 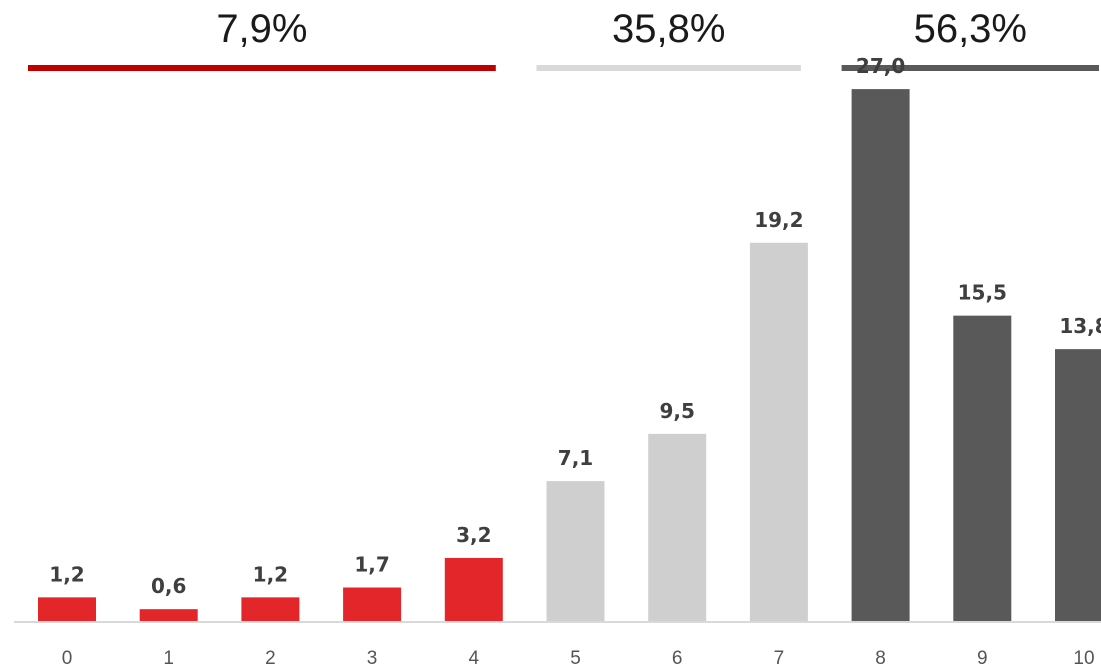 What do you see at coordinates (676, 411) in the screenshot?
I see `data-label-6: 9,5` at bounding box center [676, 411].